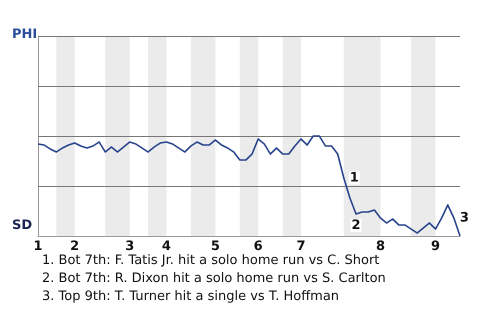 This screenshot has height=320, width=480. I want to click on x-tick-label: 9, so click(435, 246).